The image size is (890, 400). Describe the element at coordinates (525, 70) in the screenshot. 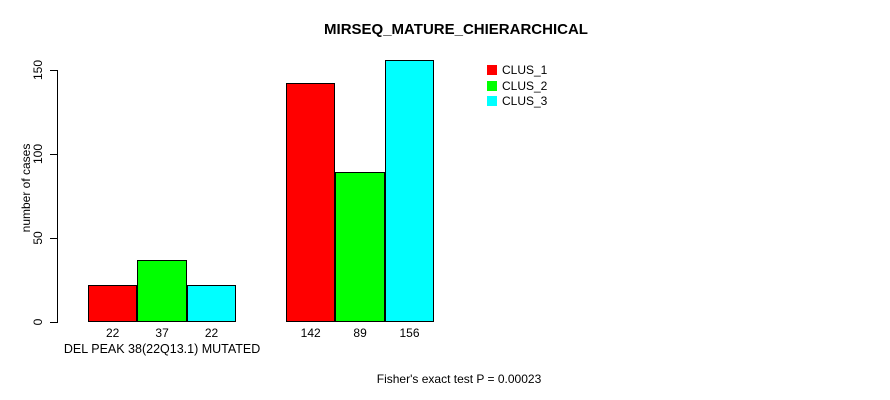

I see `legend-label-clus_1: CLUS_1` at that location.